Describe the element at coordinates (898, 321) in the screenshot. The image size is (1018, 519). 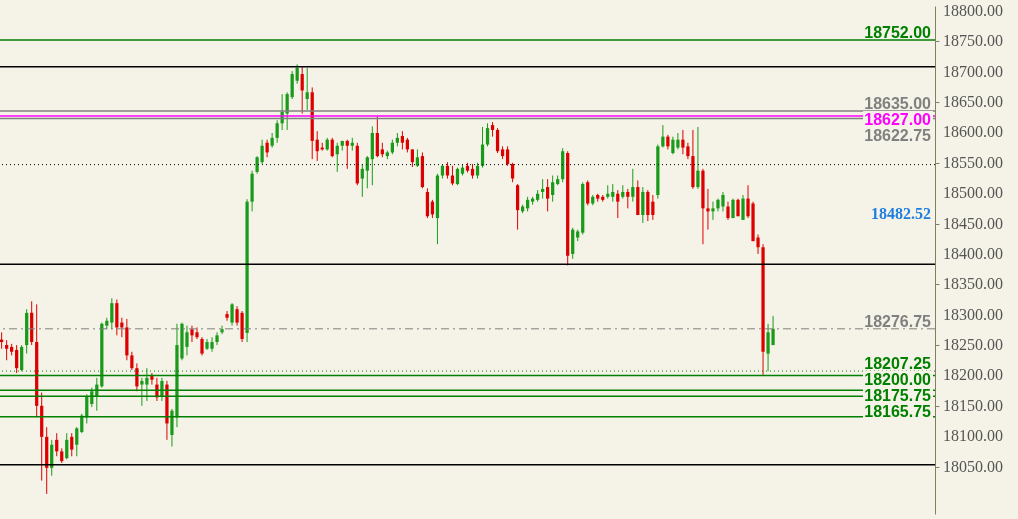
I see `ref-line-label: 18276.75` at that location.